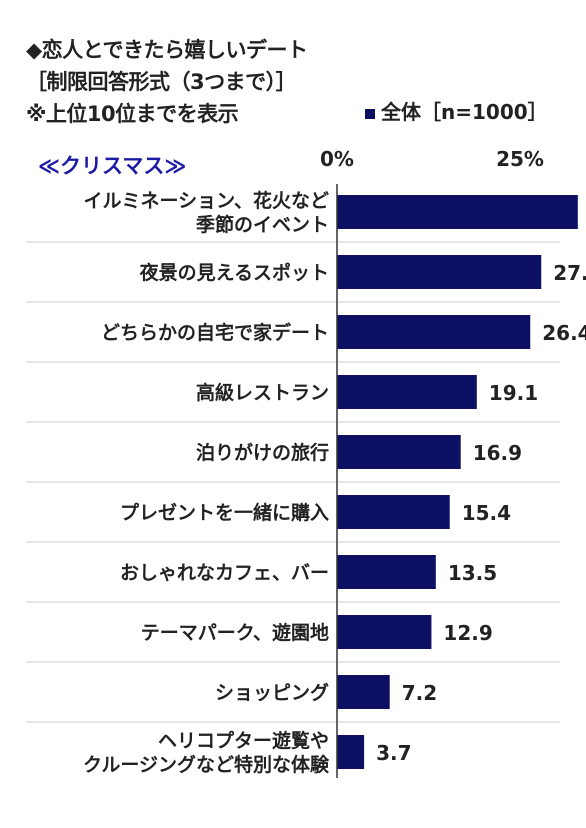  I want to click on category-label: テーマパーク、遊園地, so click(235, 632).